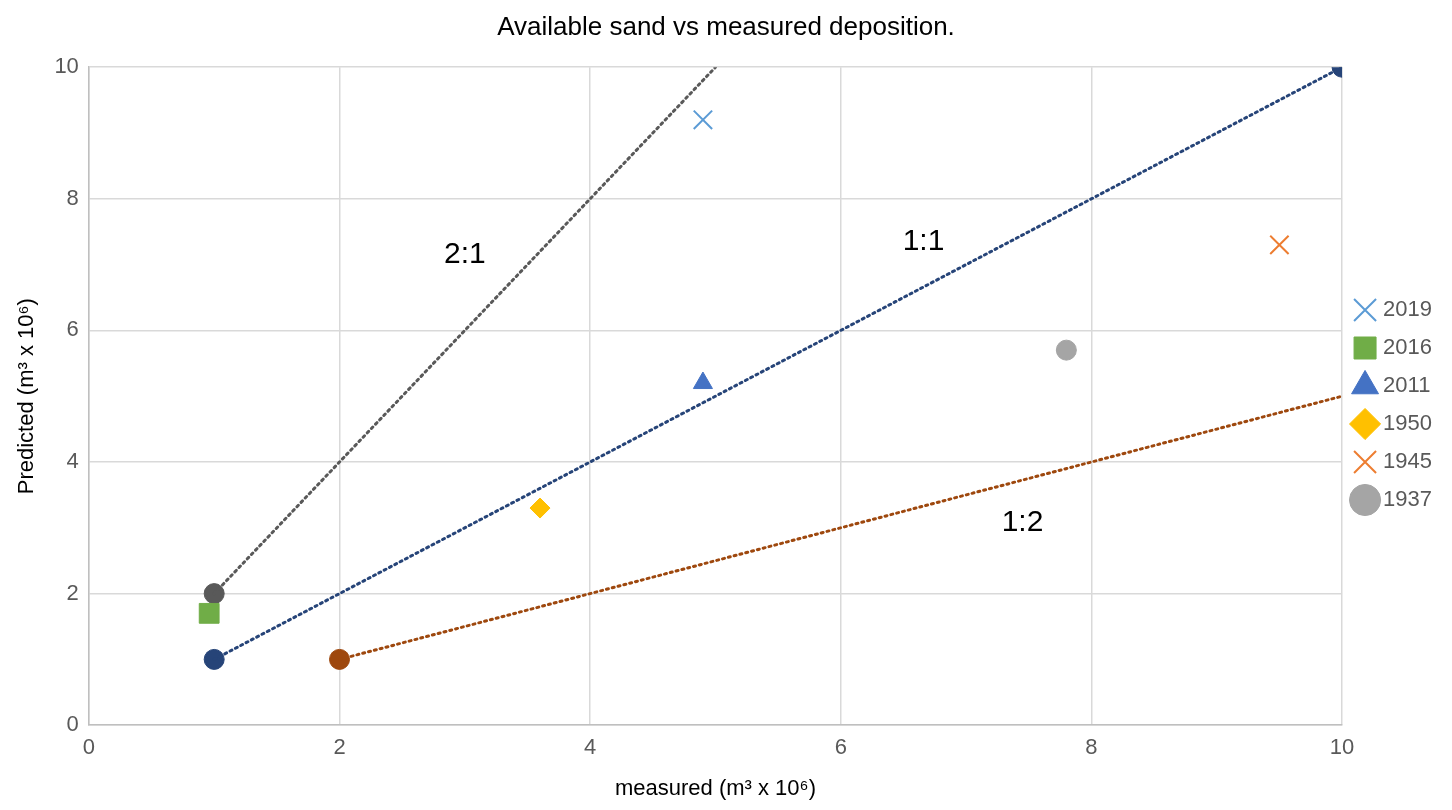 The image size is (1452, 810). I want to click on x-tick-label: 6, so click(840, 747).